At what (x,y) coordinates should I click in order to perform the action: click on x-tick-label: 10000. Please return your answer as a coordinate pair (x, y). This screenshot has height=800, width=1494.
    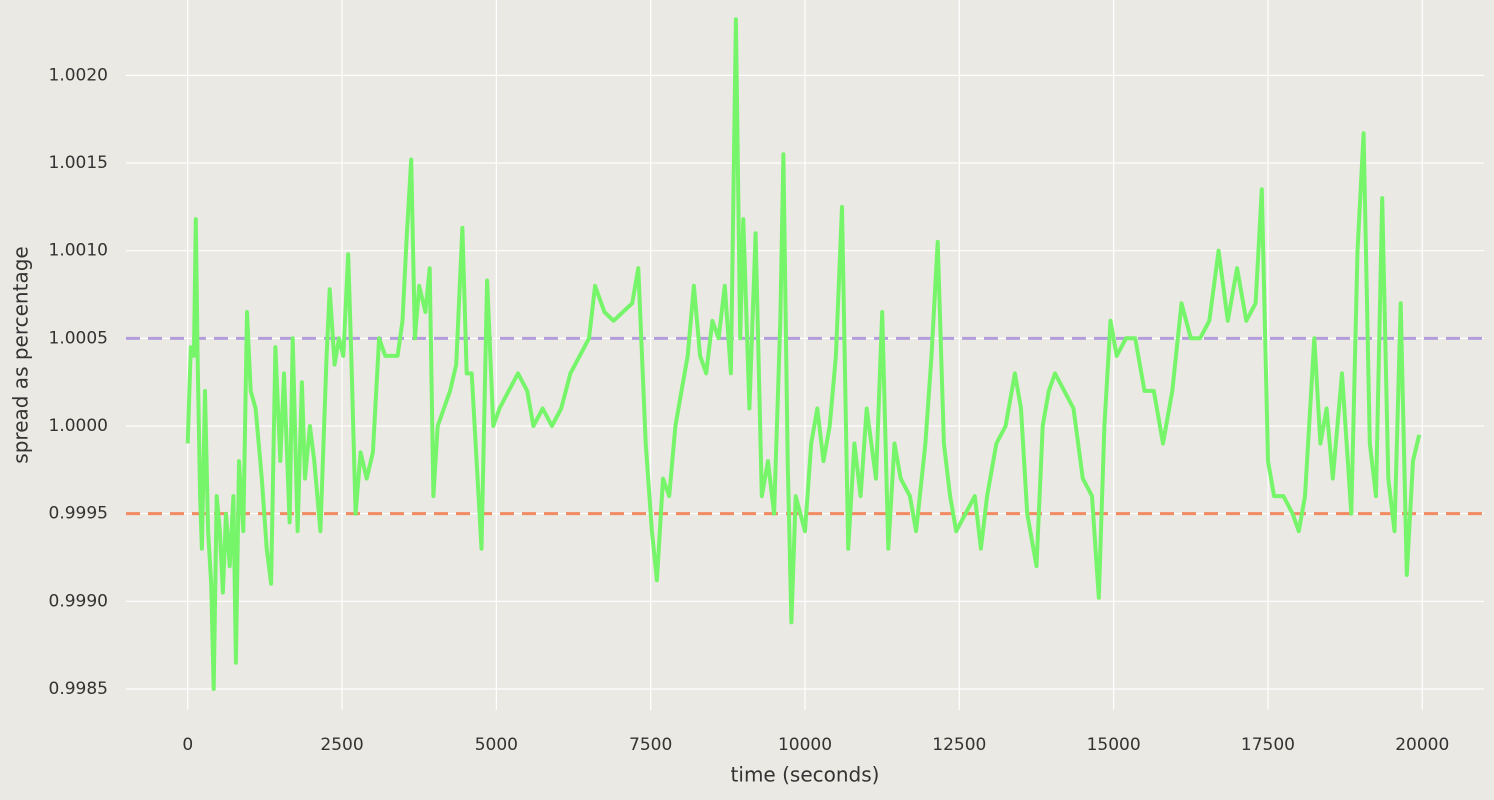
    Looking at the image, I should click on (805, 745).